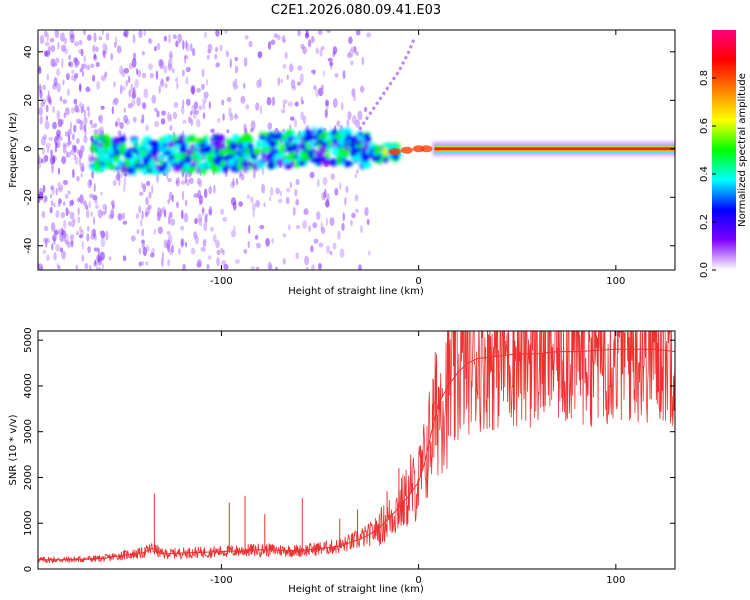 The image size is (750, 600). Describe the element at coordinates (704, 222) in the screenshot. I see `colorbar-tick-label: 0.2` at that location.